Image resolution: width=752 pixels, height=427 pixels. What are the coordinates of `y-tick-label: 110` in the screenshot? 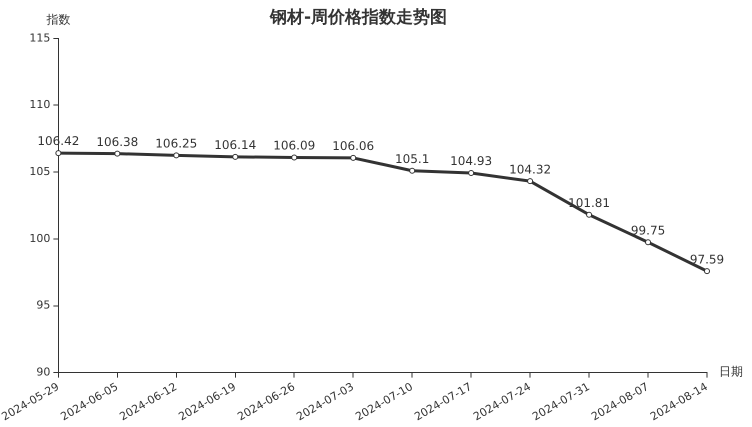 It's located at (39, 105).